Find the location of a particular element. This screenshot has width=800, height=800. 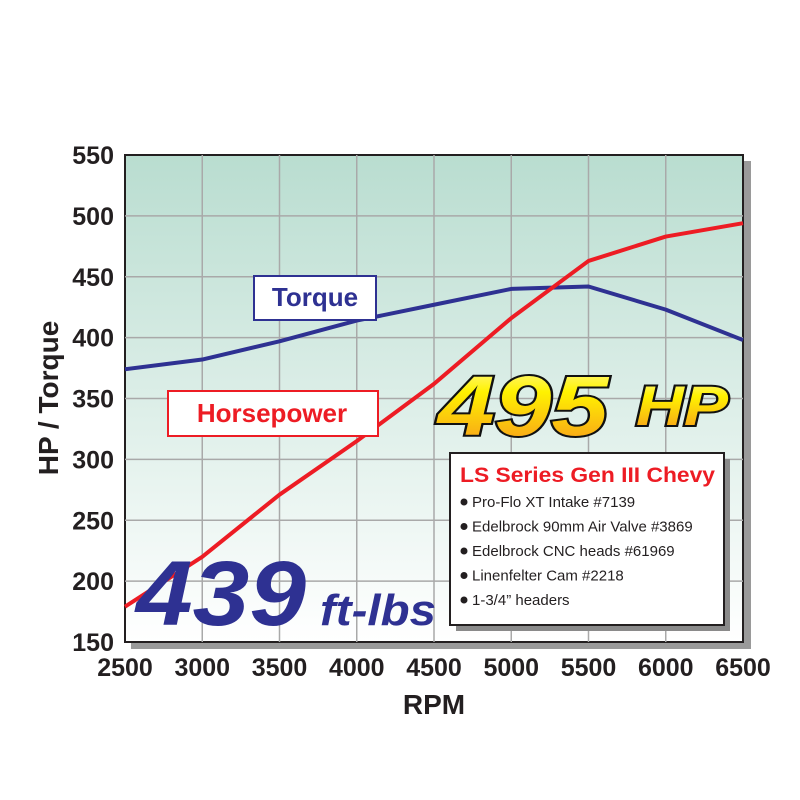

x-ticks: 2500 3000 3500 4000 4500 5000 5500 6000 6500 is located at coordinates (434, 668).